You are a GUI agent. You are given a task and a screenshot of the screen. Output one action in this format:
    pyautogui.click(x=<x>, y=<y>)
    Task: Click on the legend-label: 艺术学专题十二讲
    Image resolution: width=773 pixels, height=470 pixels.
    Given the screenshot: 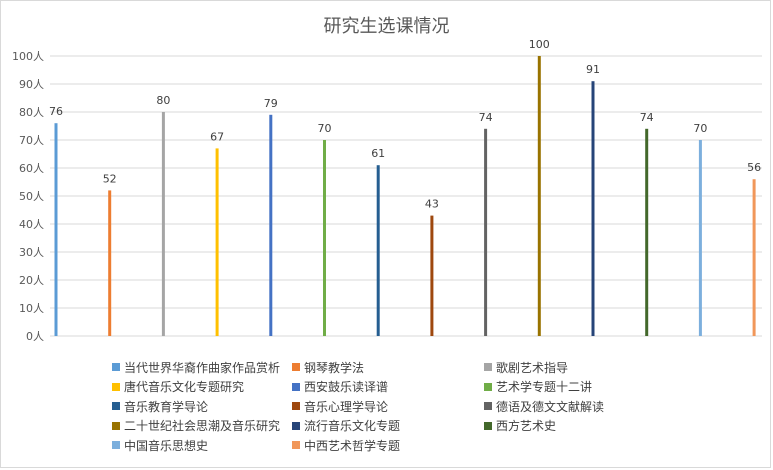 What is the action you would take?
    pyautogui.click(x=544, y=387)
    